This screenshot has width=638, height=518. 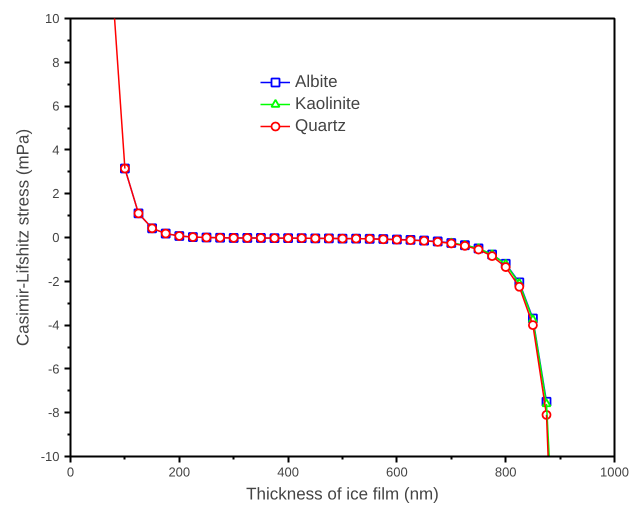 I want to click on y-tick-label: 10, so click(x=52, y=18).